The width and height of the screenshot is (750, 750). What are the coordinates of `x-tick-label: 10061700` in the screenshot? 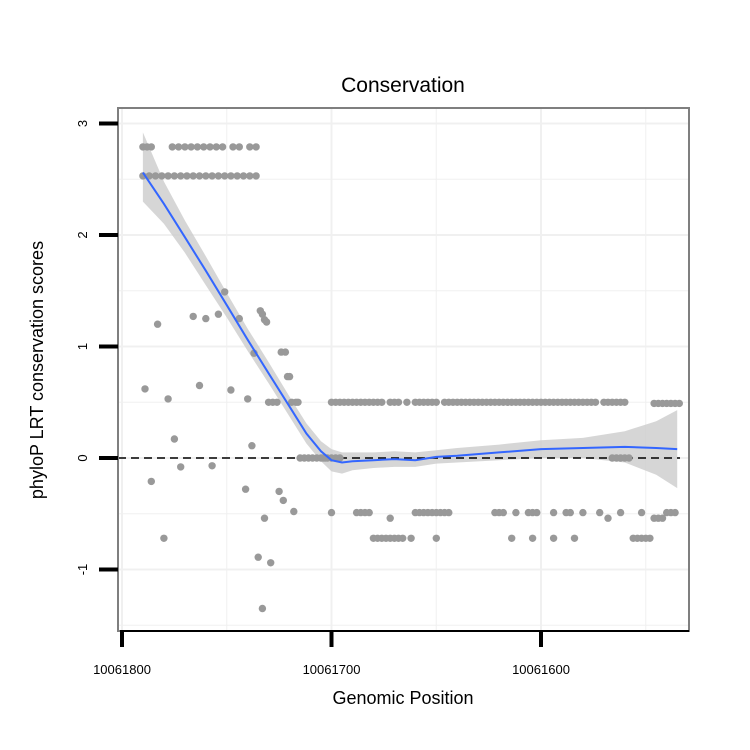 It's located at (332, 669).